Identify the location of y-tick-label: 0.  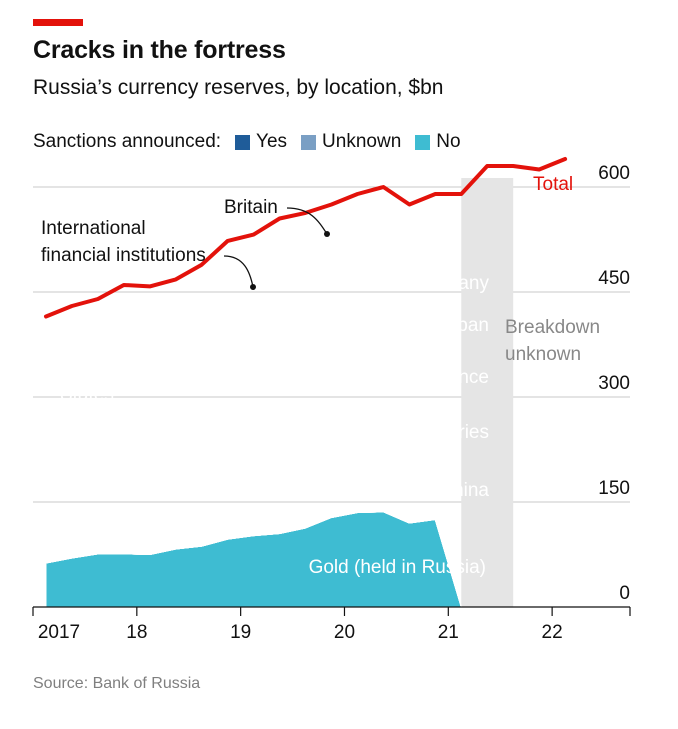
(624, 593).